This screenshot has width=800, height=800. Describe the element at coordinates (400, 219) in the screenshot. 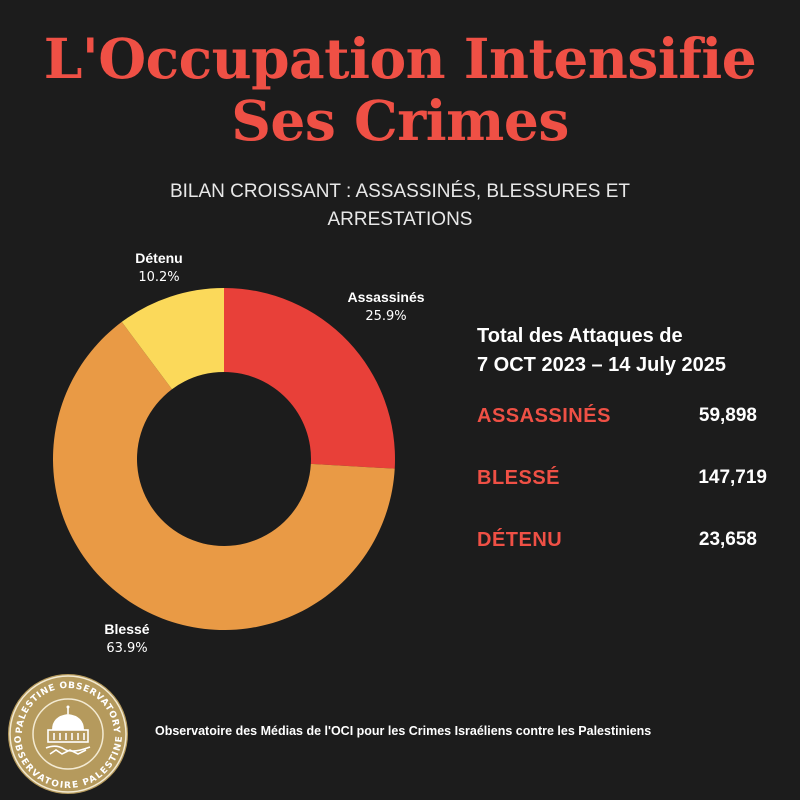

I see `subtitle-line-2: ARRESTATIONS` at that location.